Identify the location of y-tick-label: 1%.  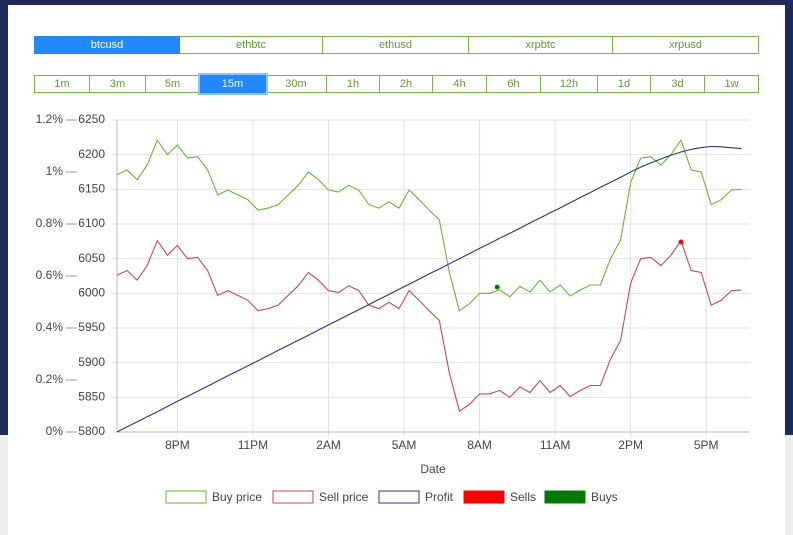
(55, 171).